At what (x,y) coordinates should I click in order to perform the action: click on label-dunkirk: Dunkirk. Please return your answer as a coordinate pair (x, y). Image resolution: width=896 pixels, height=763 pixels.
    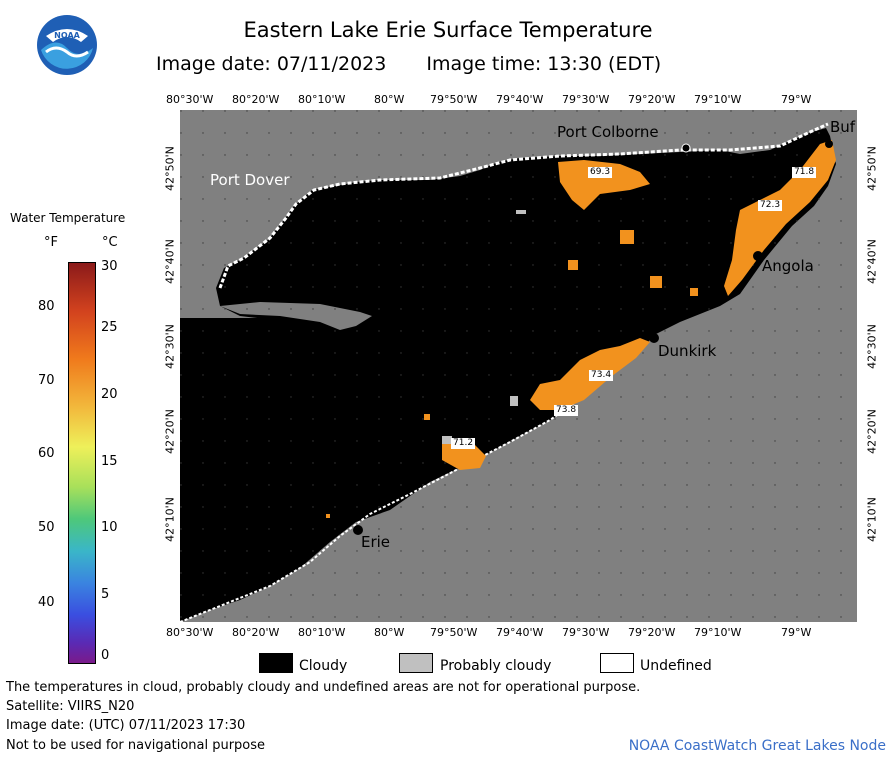
    Looking at the image, I should click on (687, 351).